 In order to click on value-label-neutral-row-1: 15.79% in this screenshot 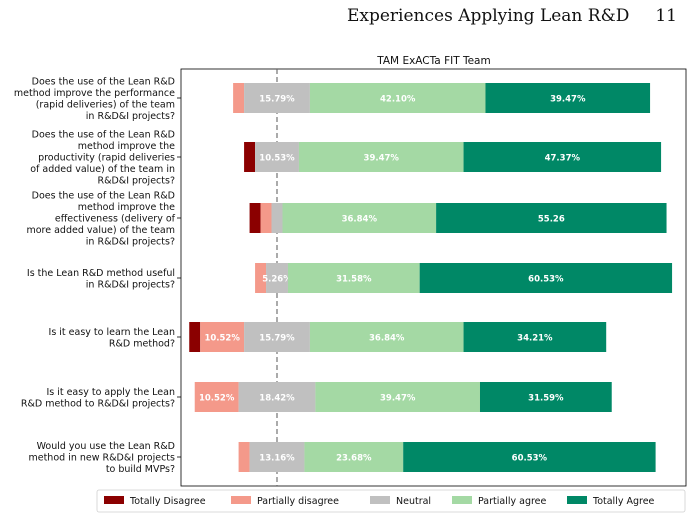, I will do `click(277, 100)`.